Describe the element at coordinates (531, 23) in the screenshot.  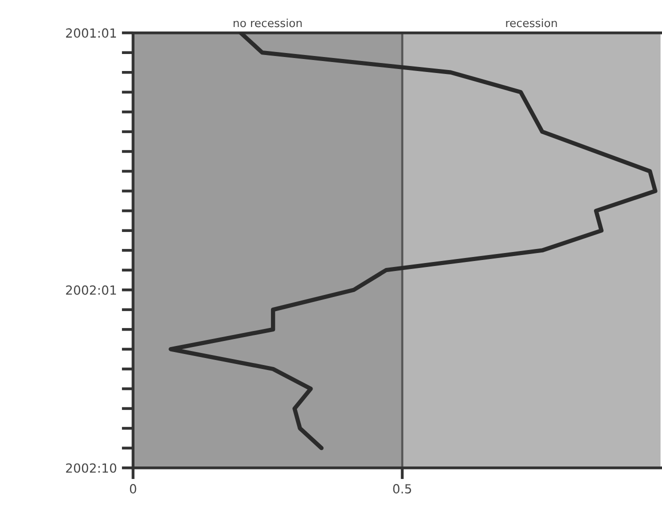
I see `band-label: recession` at that location.